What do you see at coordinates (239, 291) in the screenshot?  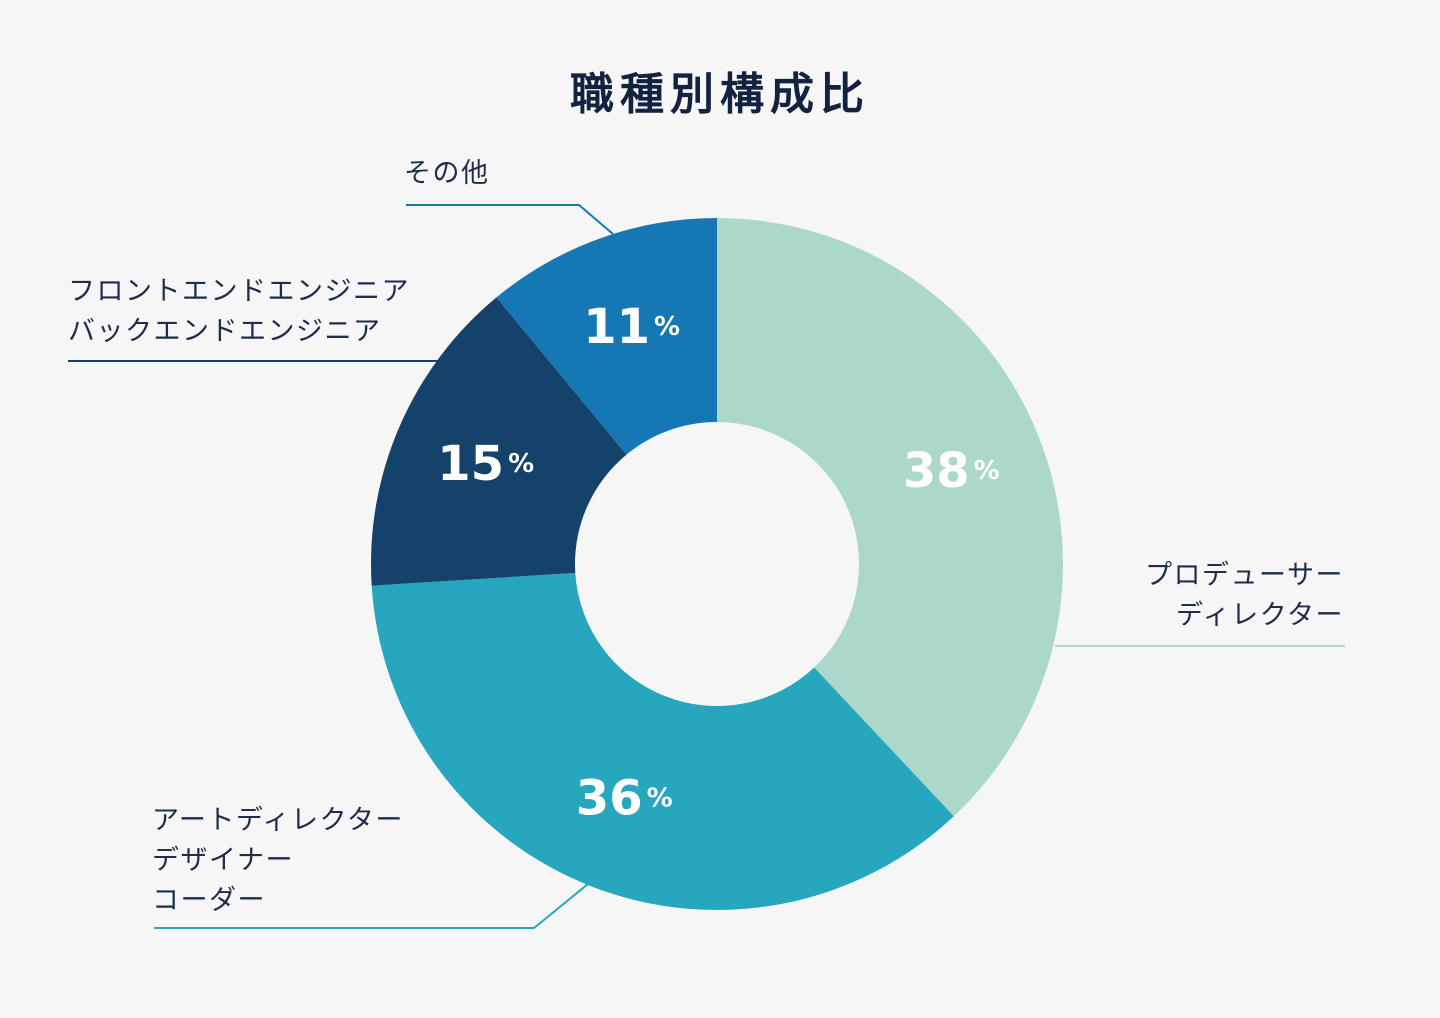 I see `slice-label-line: フロントエンドエンジニア` at bounding box center [239, 291].